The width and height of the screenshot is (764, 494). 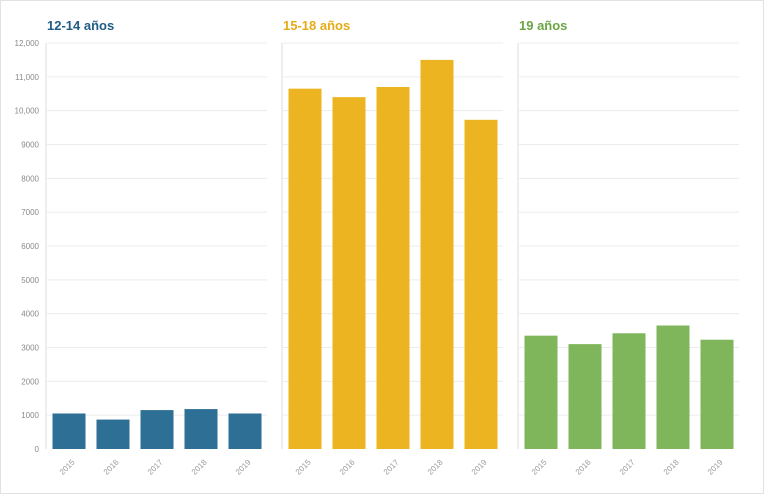 What do you see at coordinates (80, 25) in the screenshot?
I see `panel-title: 12-14 años` at bounding box center [80, 25].